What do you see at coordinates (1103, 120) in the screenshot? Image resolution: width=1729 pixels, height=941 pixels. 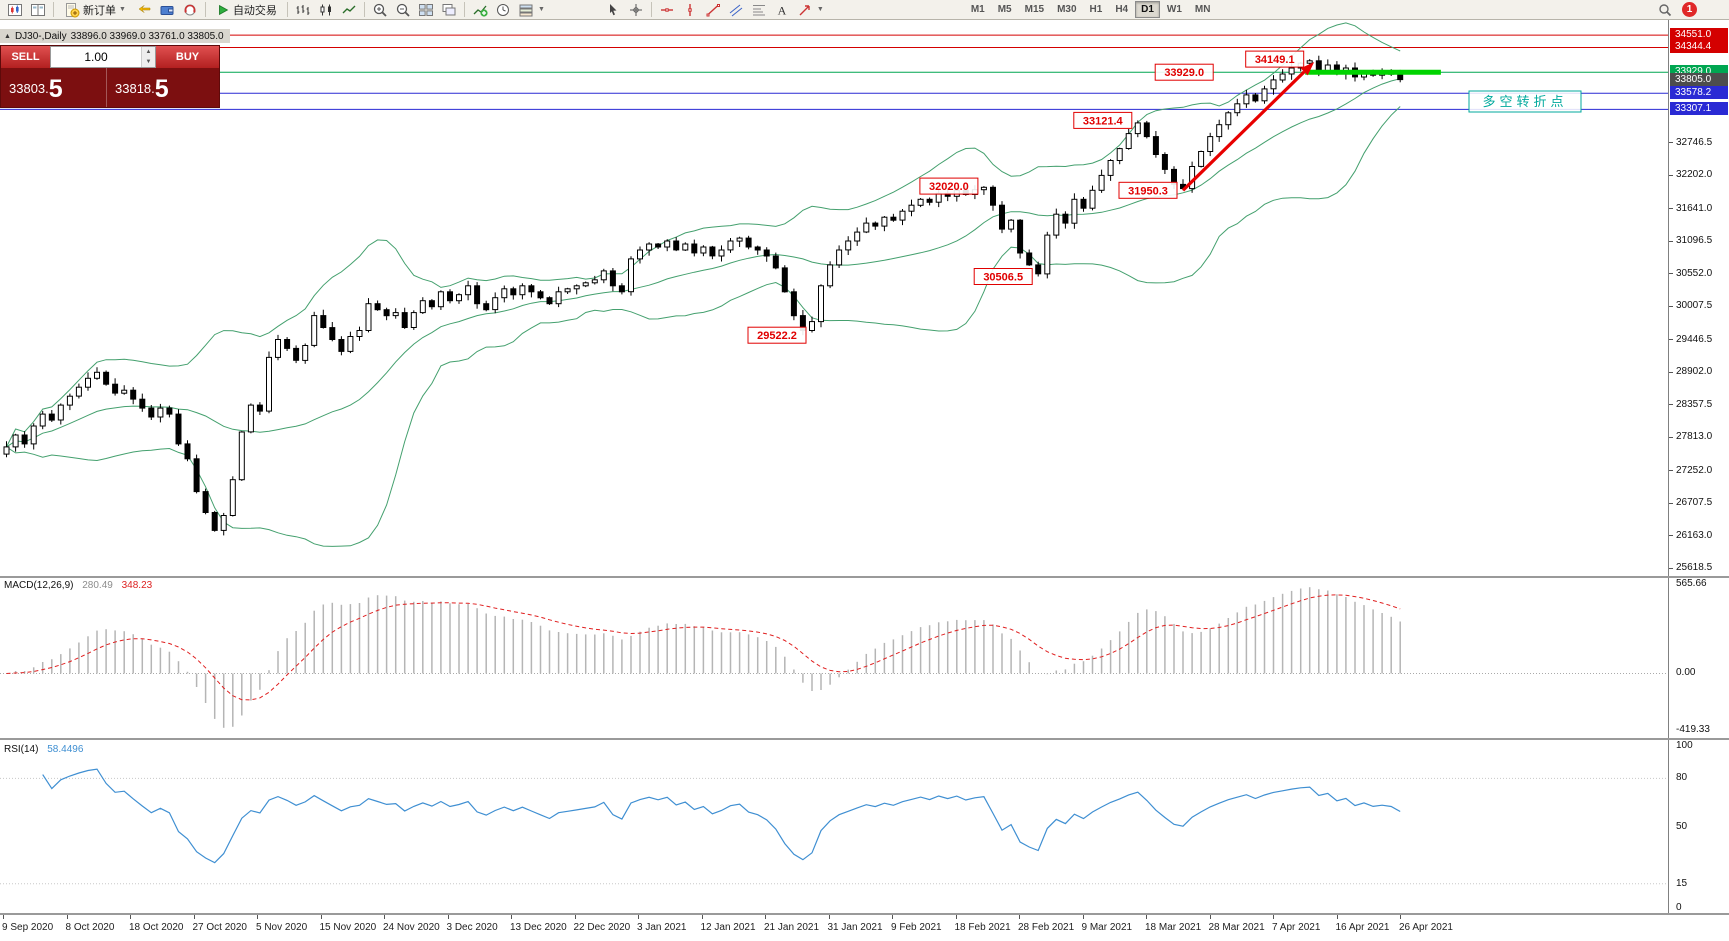 I see `price-callout: 33121.4` at bounding box center [1103, 120].